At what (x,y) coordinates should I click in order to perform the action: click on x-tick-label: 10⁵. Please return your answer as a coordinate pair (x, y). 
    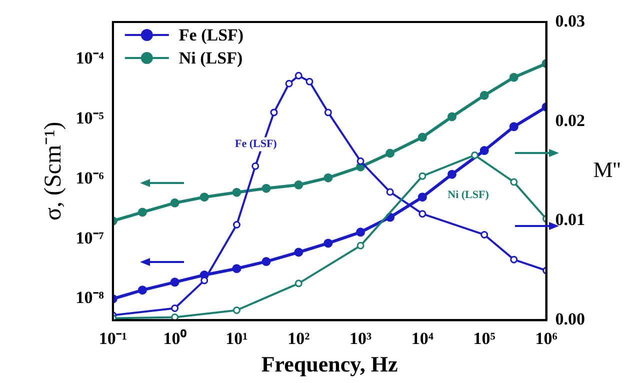
    Looking at the image, I should click on (484, 338).